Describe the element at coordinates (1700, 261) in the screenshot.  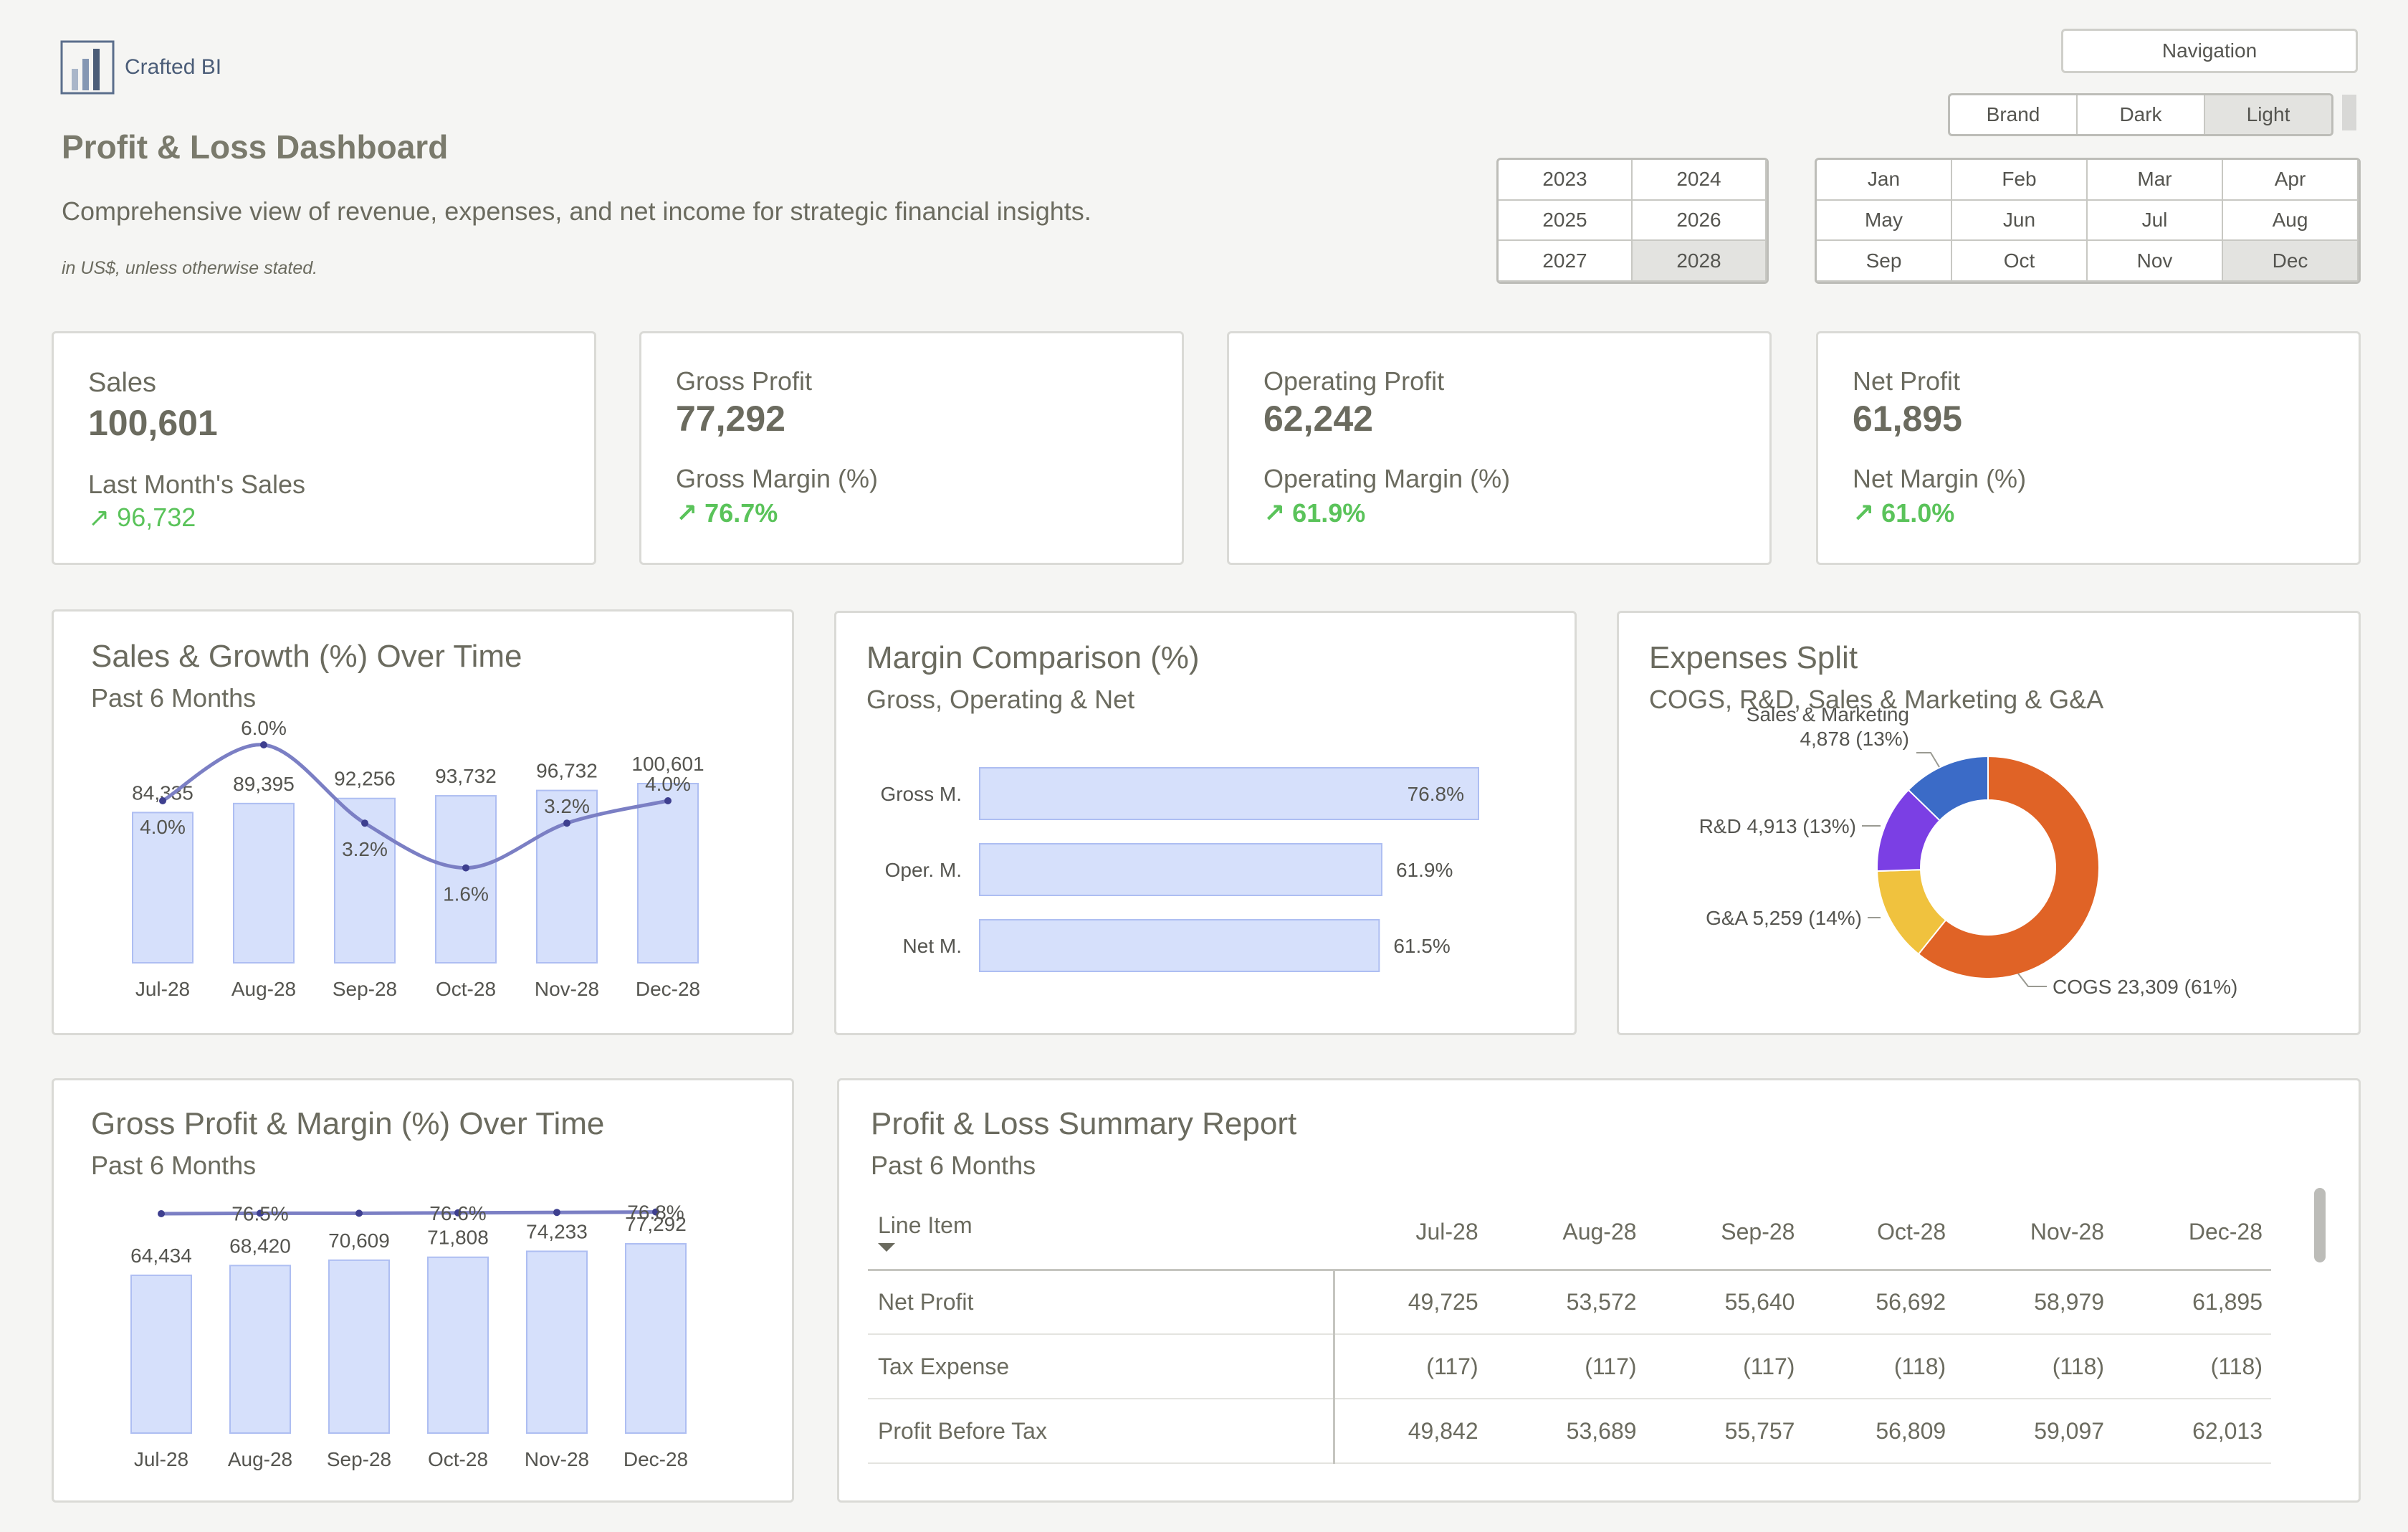
I see `year-option-selected: 2028` at that location.